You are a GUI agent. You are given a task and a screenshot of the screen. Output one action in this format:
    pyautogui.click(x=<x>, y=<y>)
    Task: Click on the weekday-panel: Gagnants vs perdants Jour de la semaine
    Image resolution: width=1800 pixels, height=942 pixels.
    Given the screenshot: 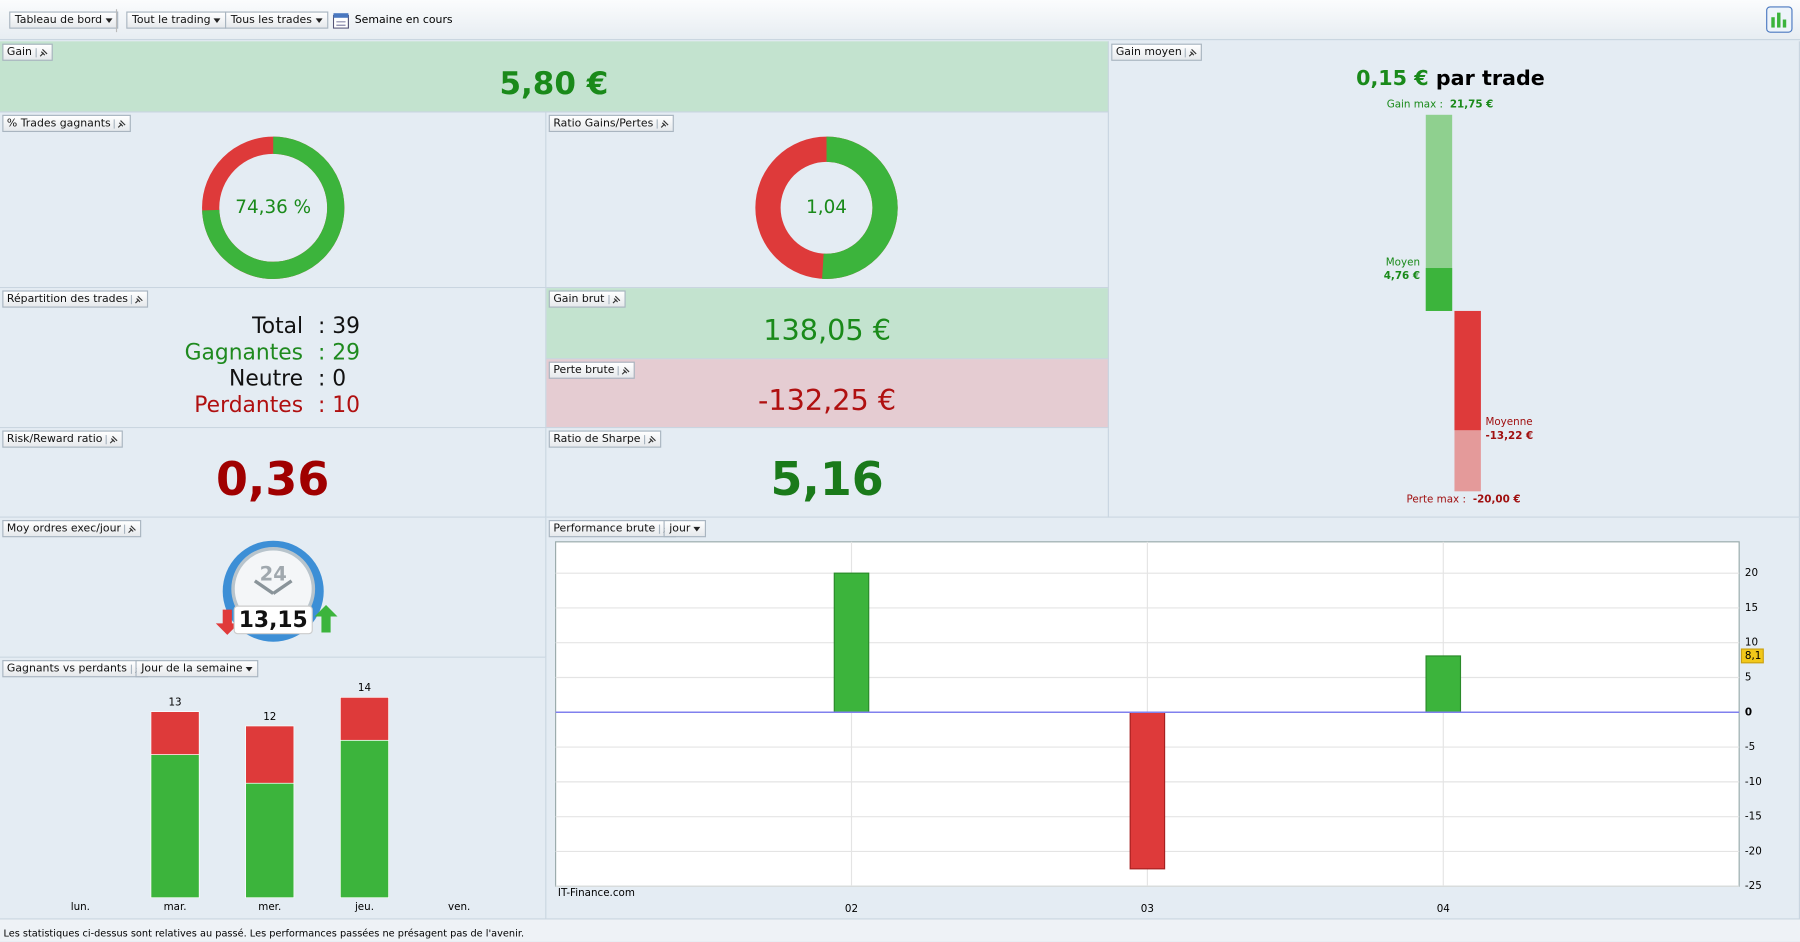 What is the action you would take?
    pyautogui.click(x=273, y=788)
    